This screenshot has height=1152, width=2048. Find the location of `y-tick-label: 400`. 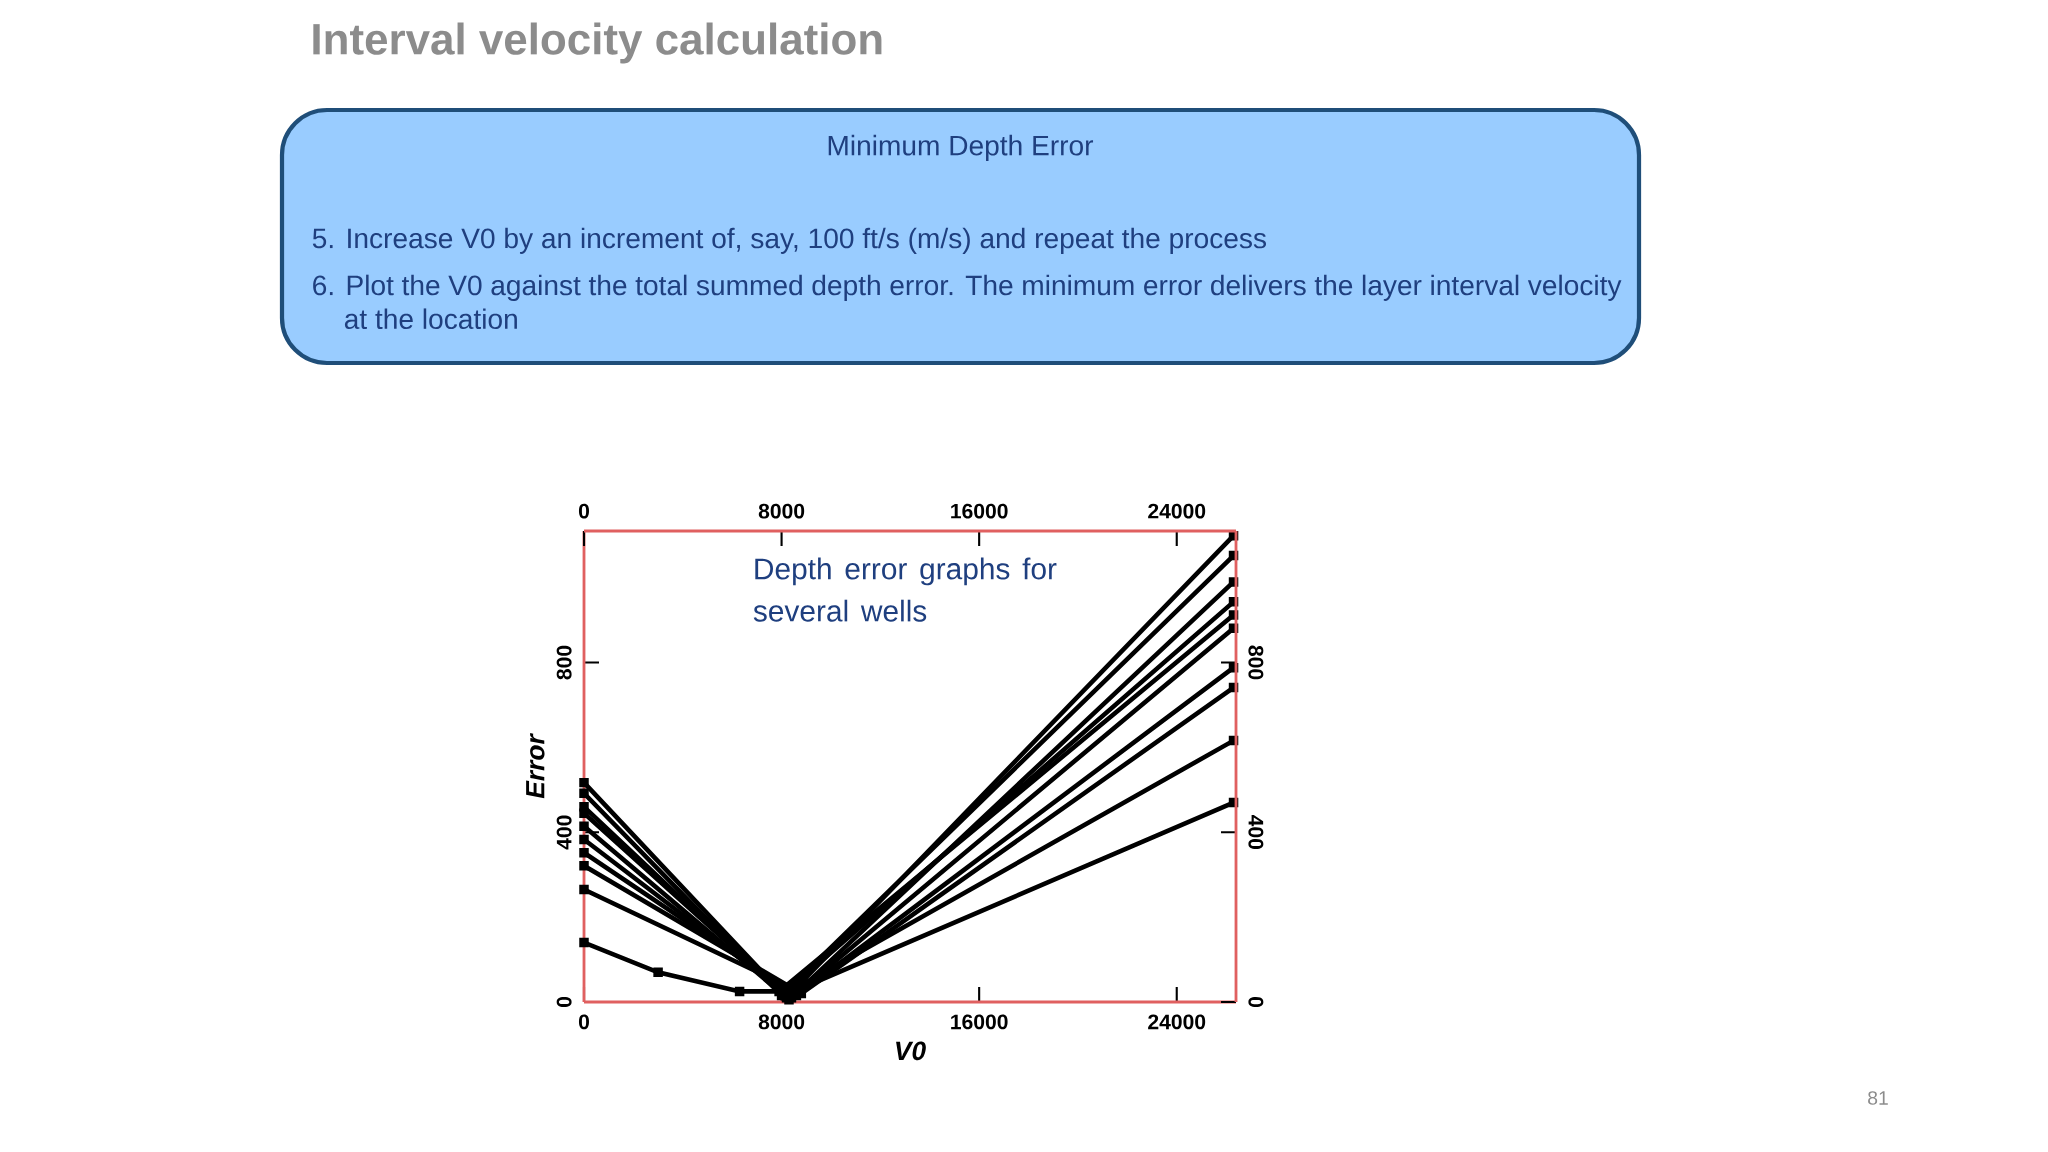

y-tick-label: 400 is located at coordinates (564, 832).